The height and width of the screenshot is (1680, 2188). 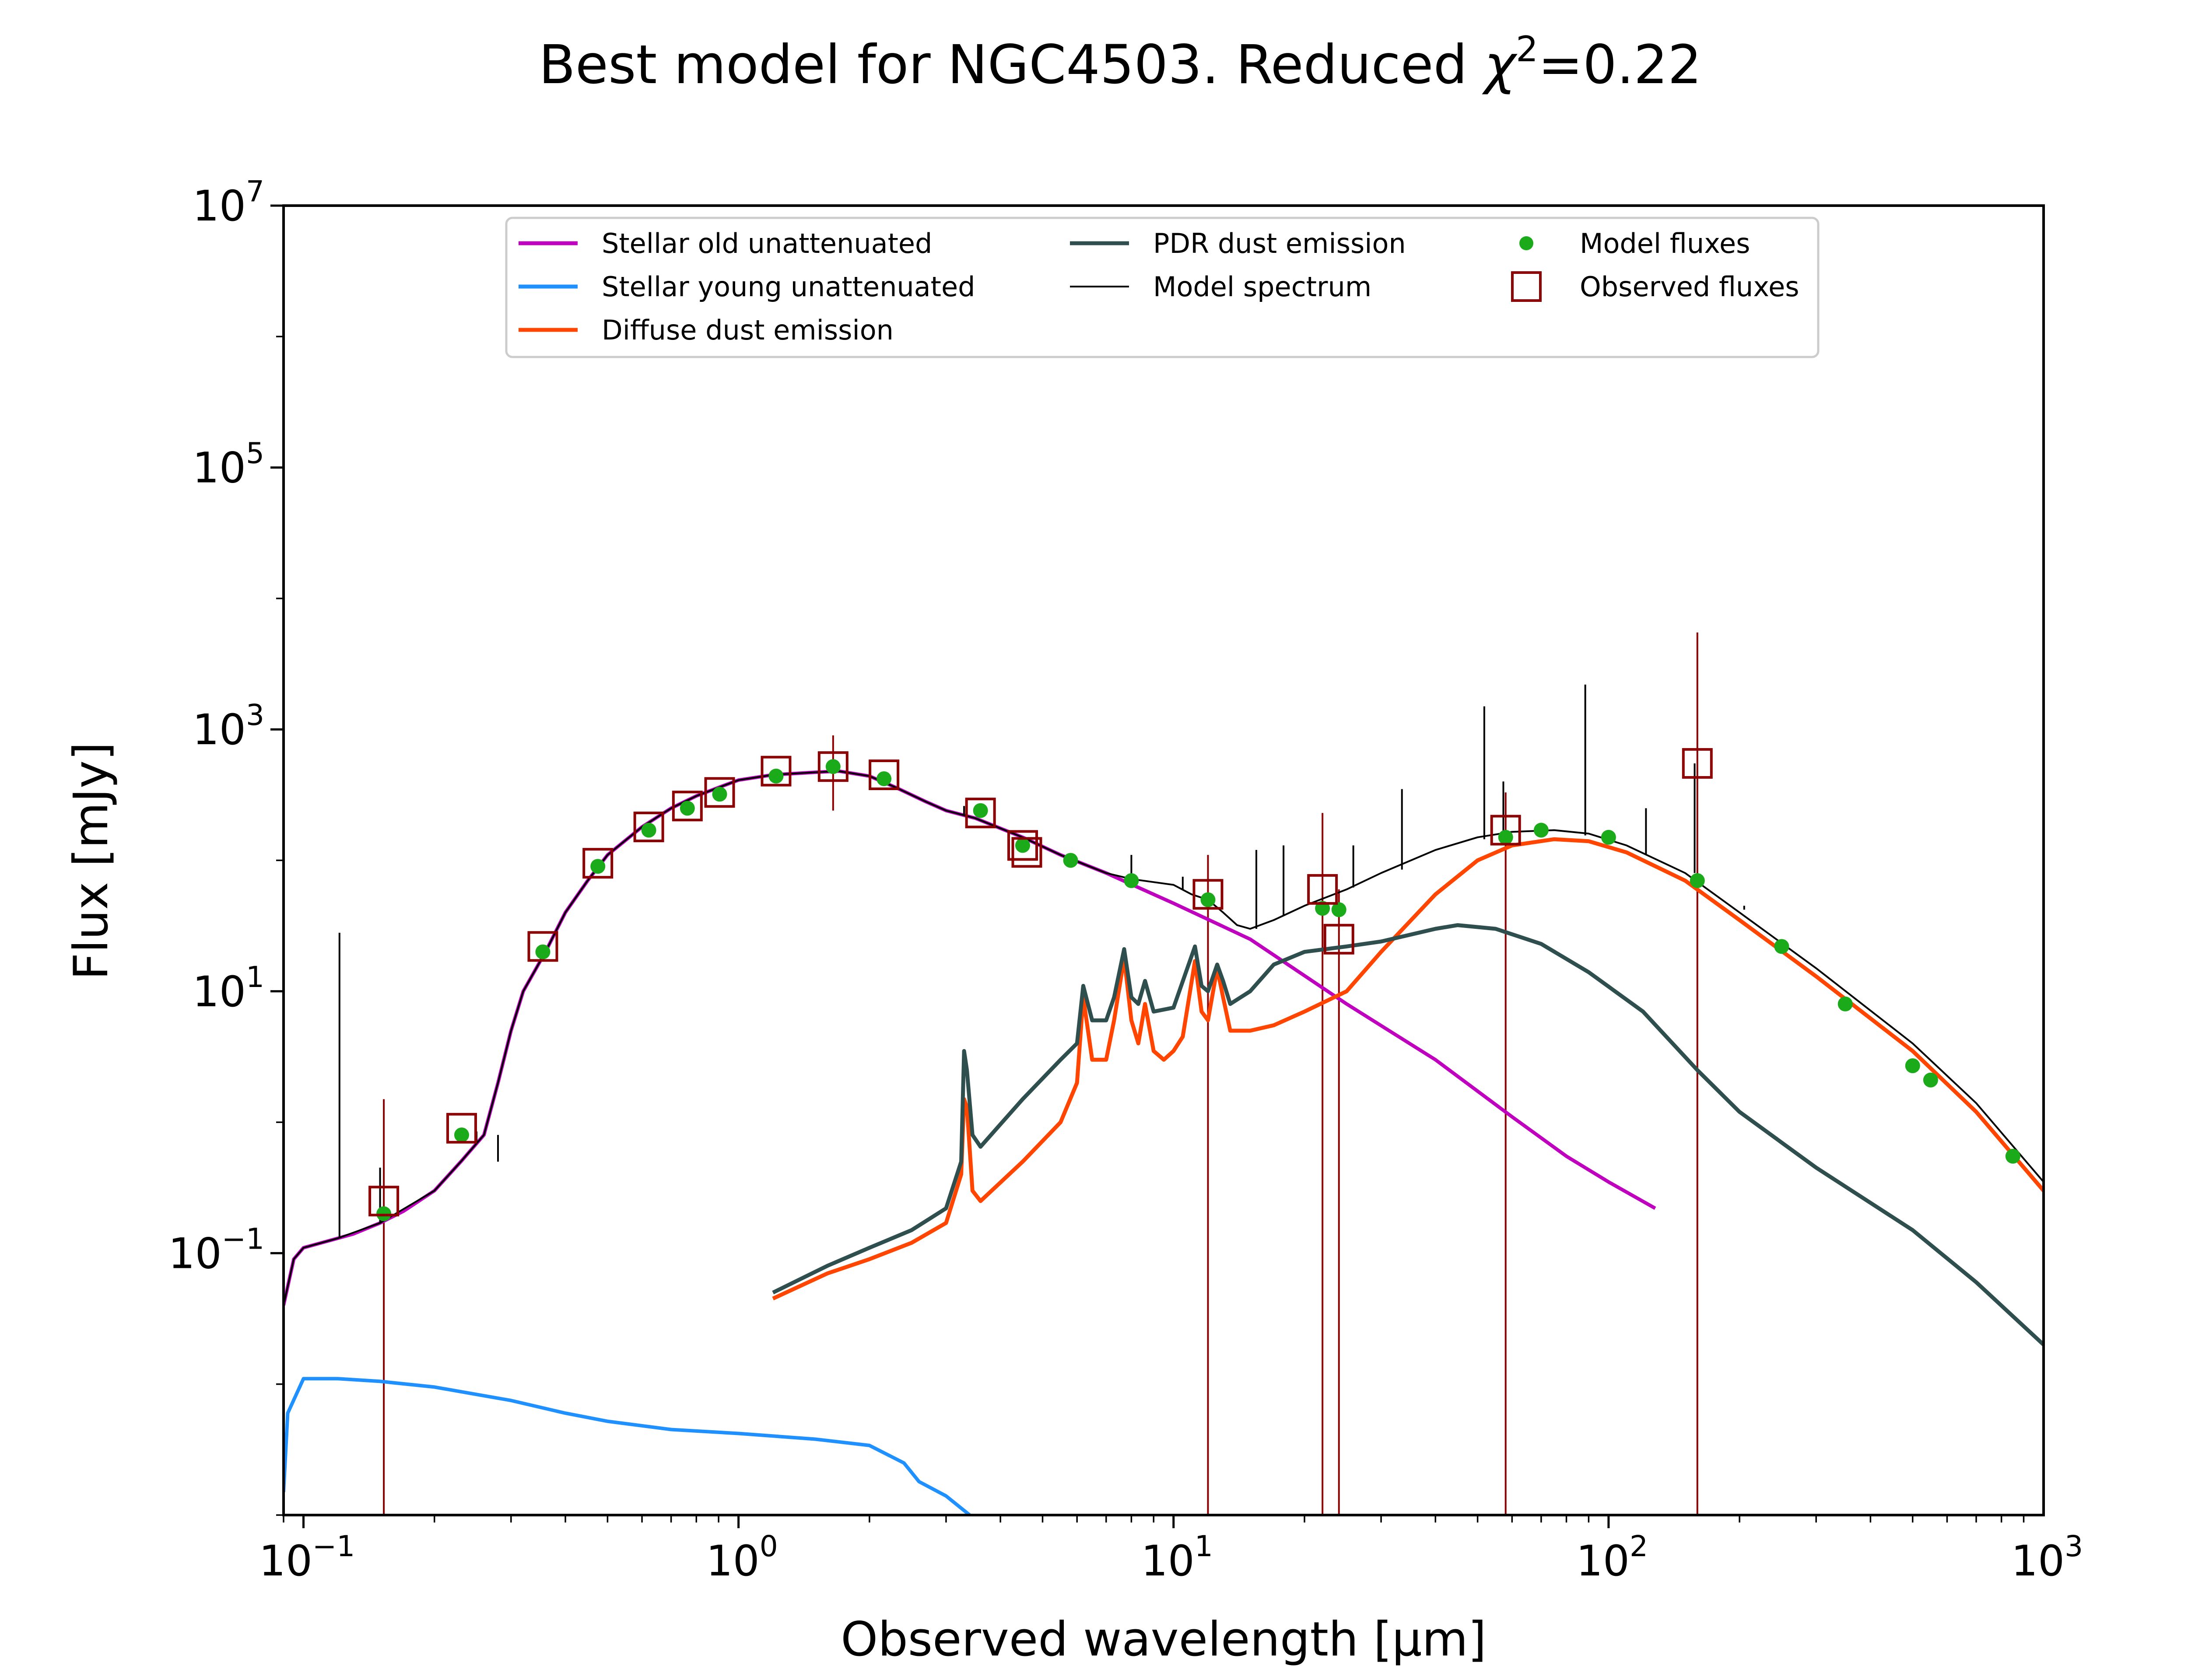 I want to click on title-chi: χ, so click(x=1500, y=65).